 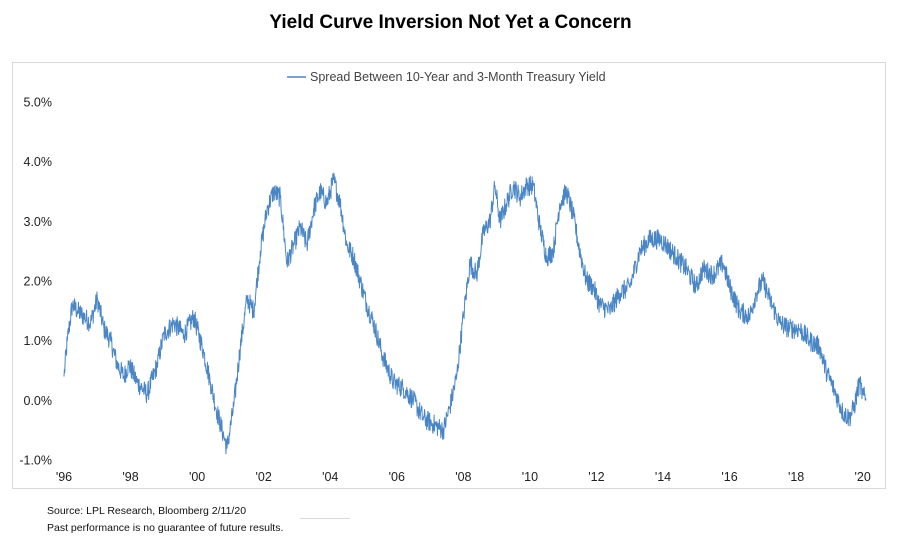 What do you see at coordinates (38, 162) in the screenshot?
I see `y-tick-label: 4.0%` at bounding box center [38, 162].